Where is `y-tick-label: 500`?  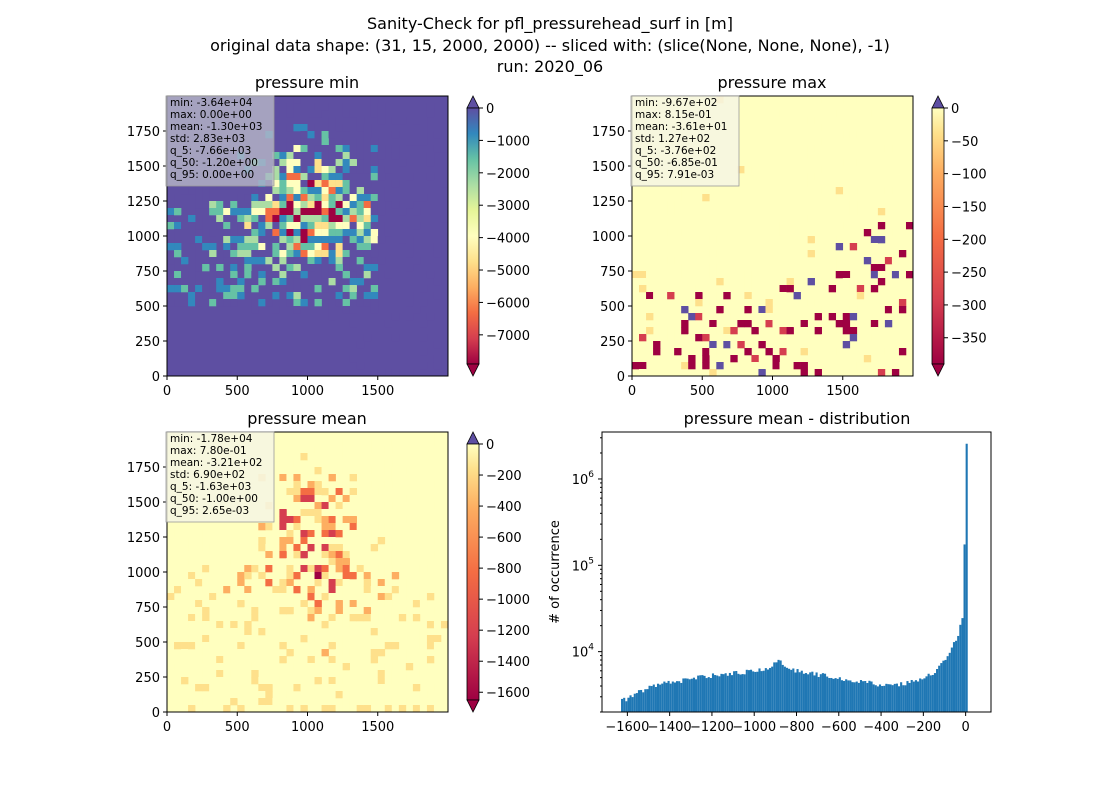
y-tick-label: 500 is located at coordinates (147, 643).